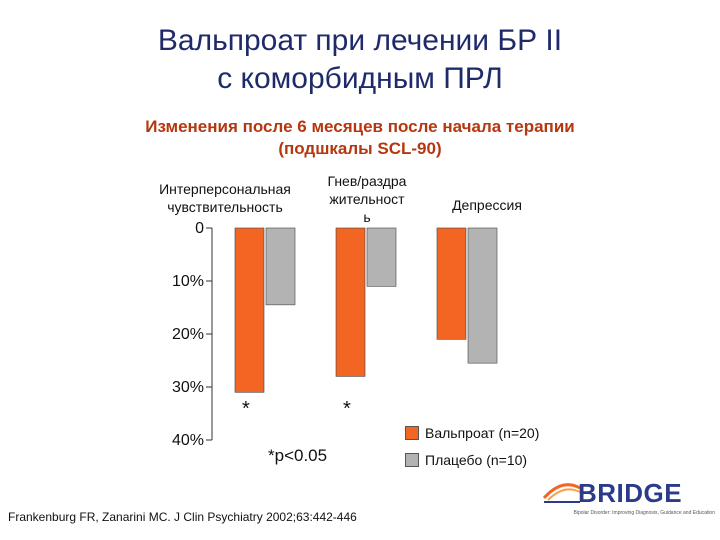  Describe the element at coordinates (367, 217) in the screenshot. I see `category-label-line: ь` at that location.